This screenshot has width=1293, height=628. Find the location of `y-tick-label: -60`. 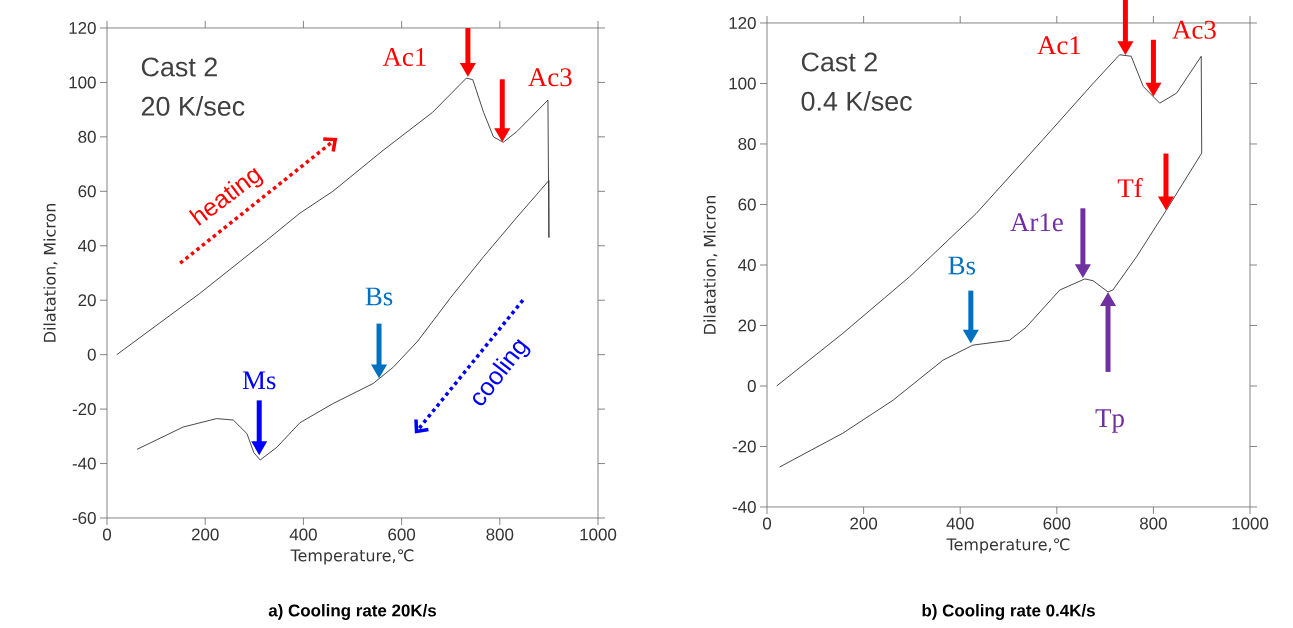

y-tick-label: -60 is located at coordinates (84, 517).